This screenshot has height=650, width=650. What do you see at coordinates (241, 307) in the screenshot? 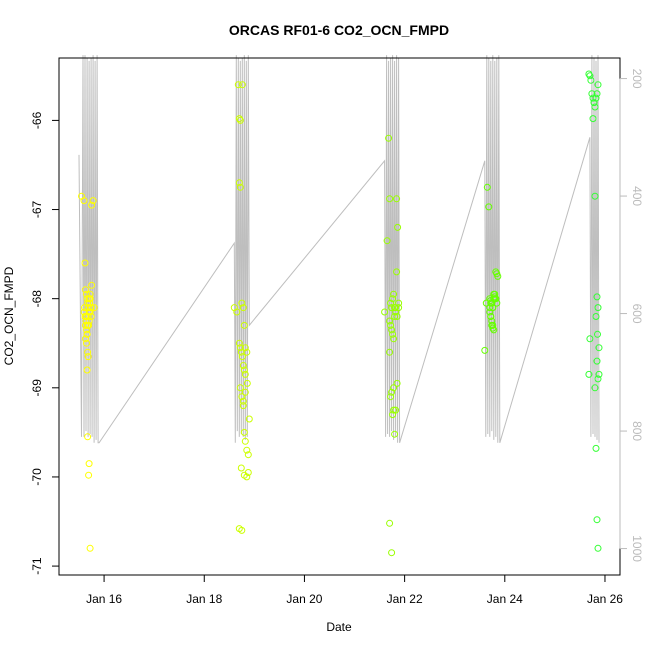
I see `series-rf02` at bounding box center [241, 307].